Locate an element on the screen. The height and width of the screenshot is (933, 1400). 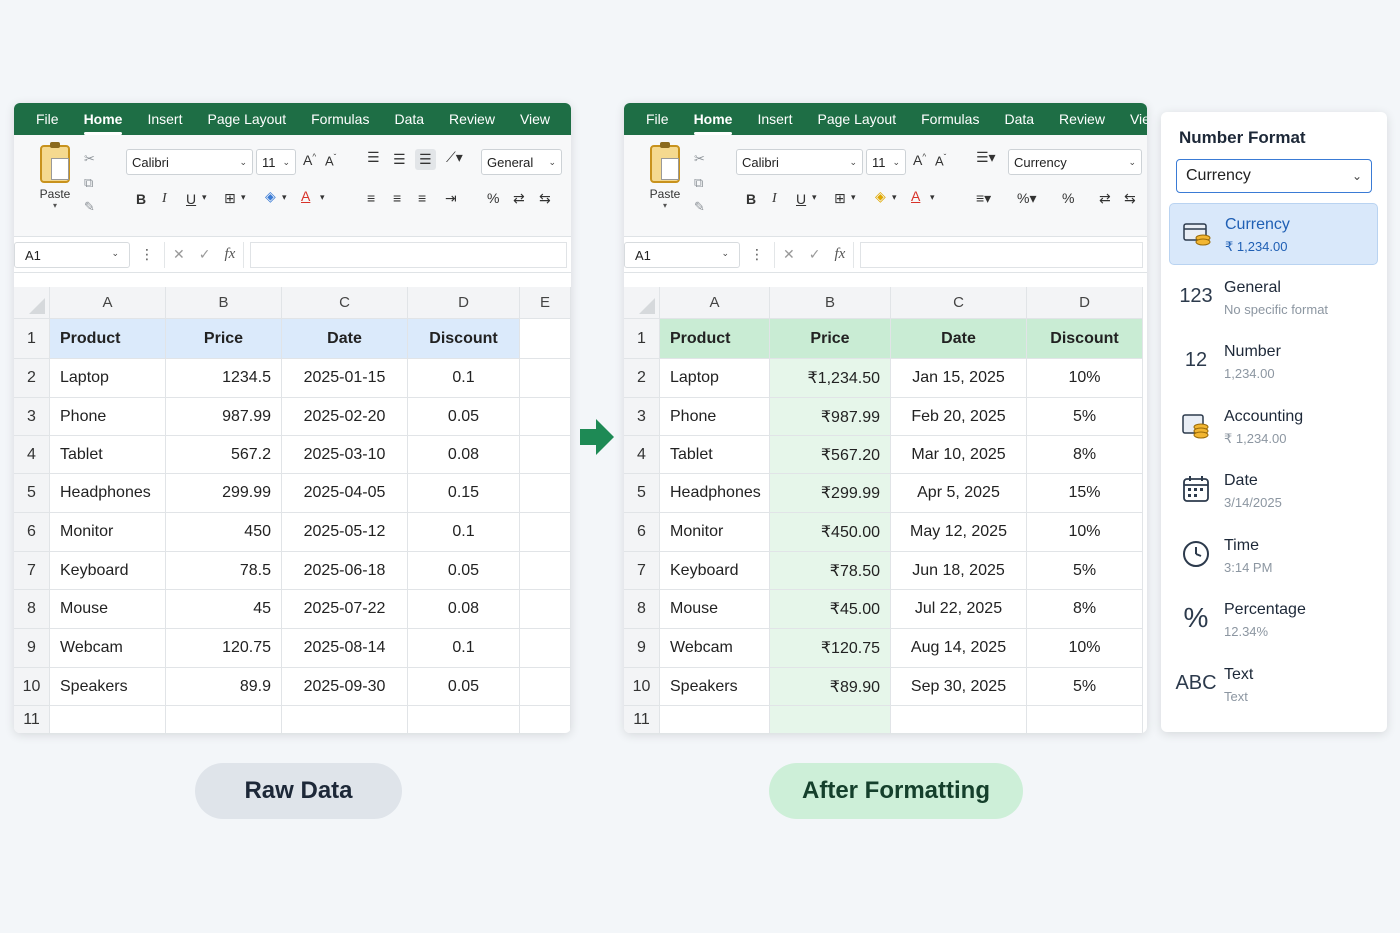
product-cell: Keyboard is located at coordinates (715, 571).